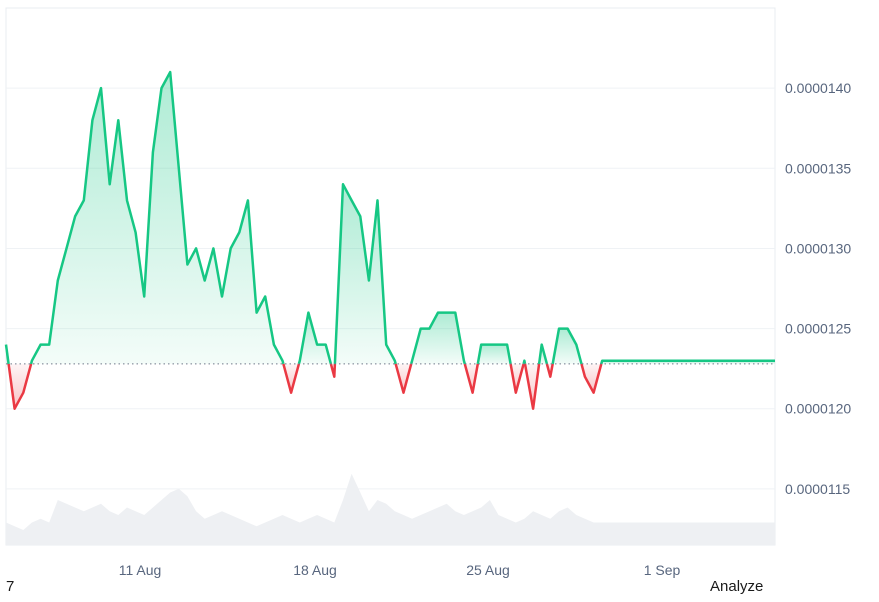 This screenshot has width=879, height=602. What do you see at coordinates (817, 489) in the screenshot?
I see `y-tick-label: 0.0000115` at bounding box center [817, 489].